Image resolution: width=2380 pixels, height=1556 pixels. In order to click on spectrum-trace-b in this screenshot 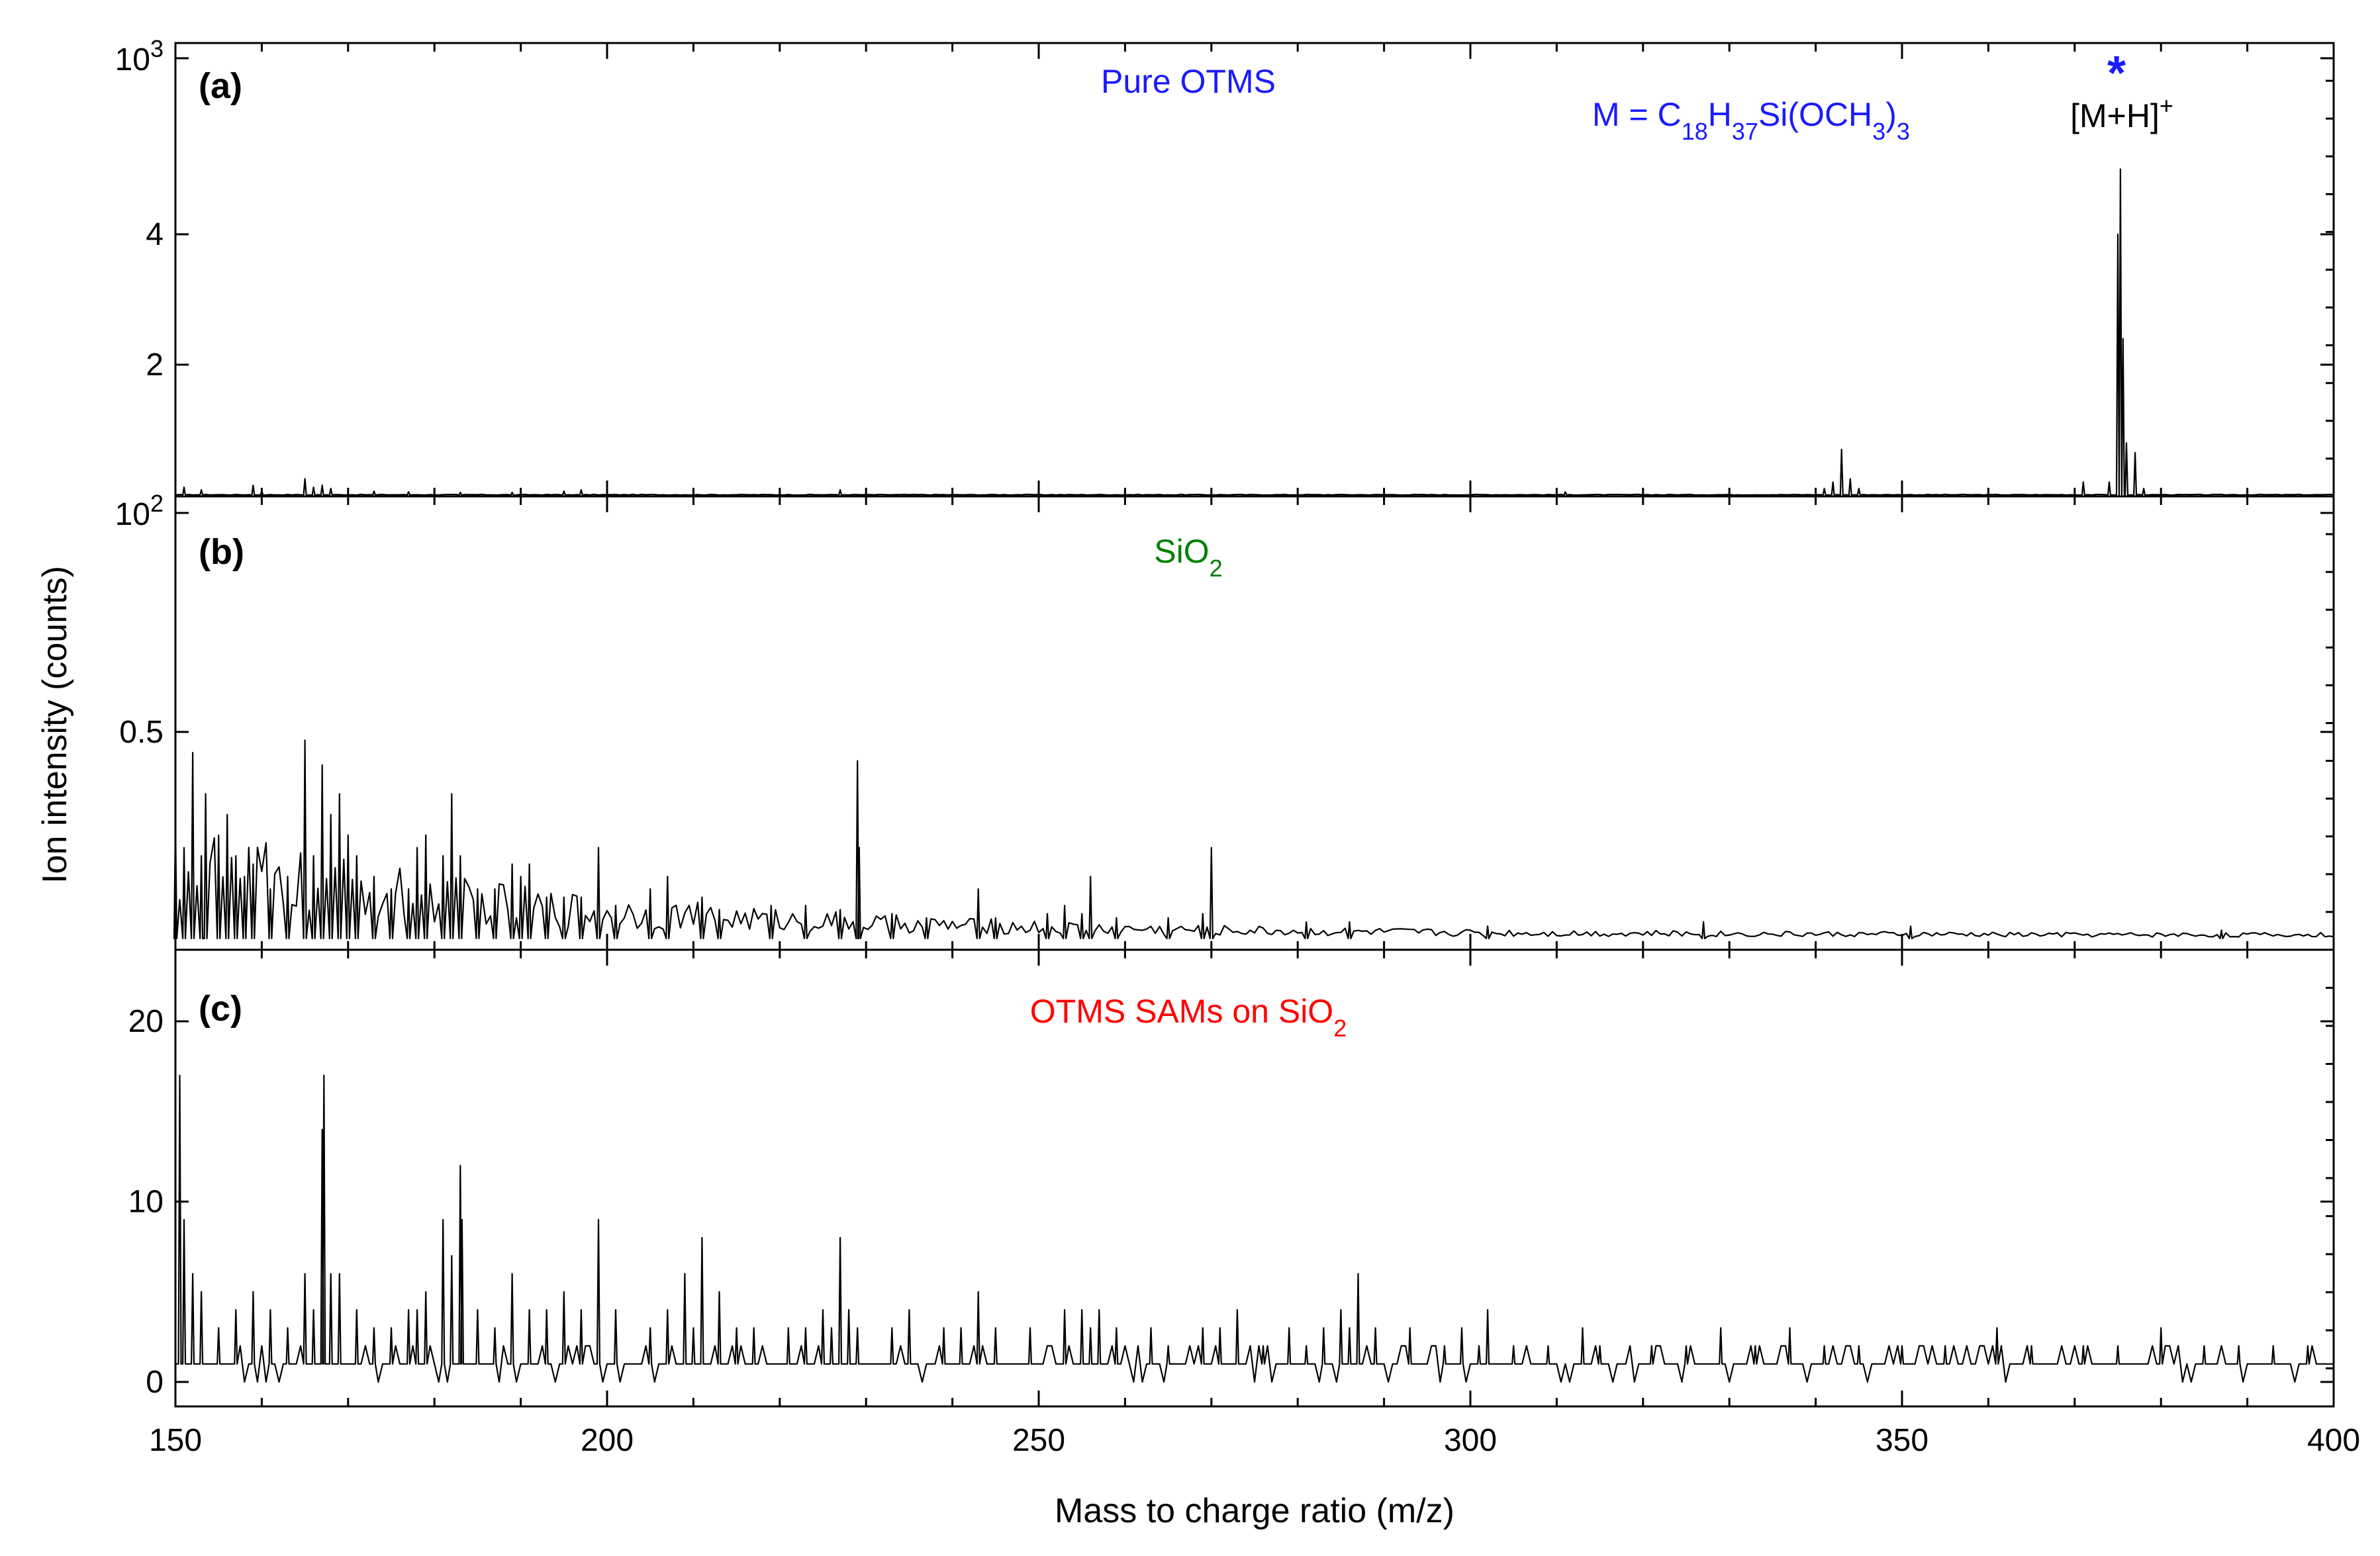, I will do `click(1253, 839)`.